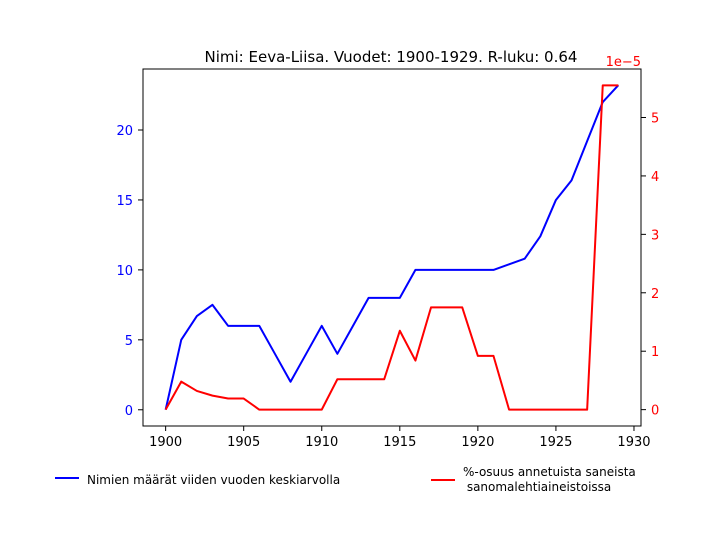 The image size is (709, 548). Describe the element at coordinates (124, 131) in the screenshot. I see `left-tick-label: 20` at that location.